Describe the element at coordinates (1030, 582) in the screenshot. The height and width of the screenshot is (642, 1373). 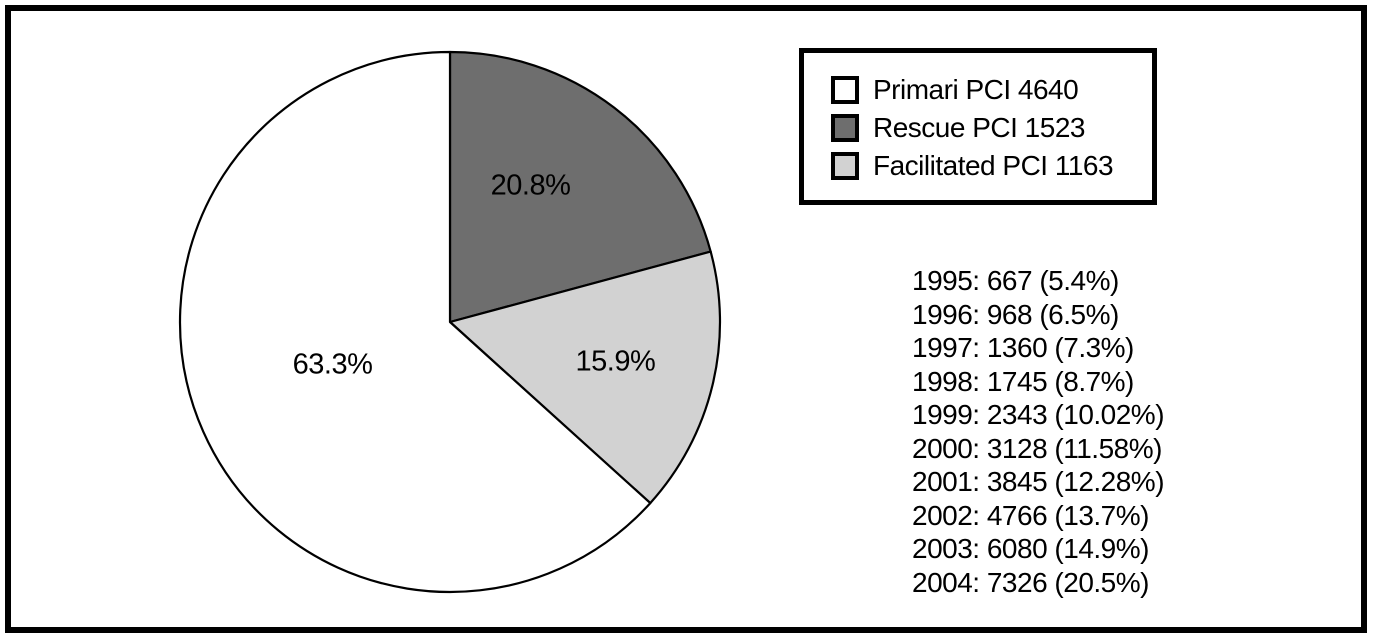
I see `annotation-line: 2004: 7326 (20.5%)` at that location.